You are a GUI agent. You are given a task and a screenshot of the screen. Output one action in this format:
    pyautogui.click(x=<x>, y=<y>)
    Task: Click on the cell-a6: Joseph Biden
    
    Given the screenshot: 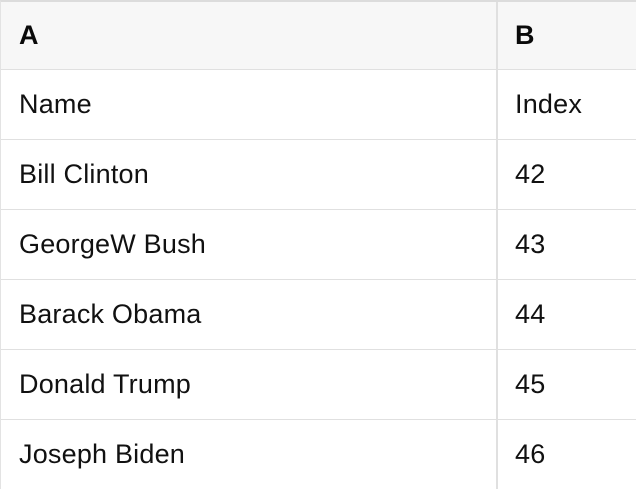 What is the action you would take?
    pyautogui.click(x=249, y=454)
    